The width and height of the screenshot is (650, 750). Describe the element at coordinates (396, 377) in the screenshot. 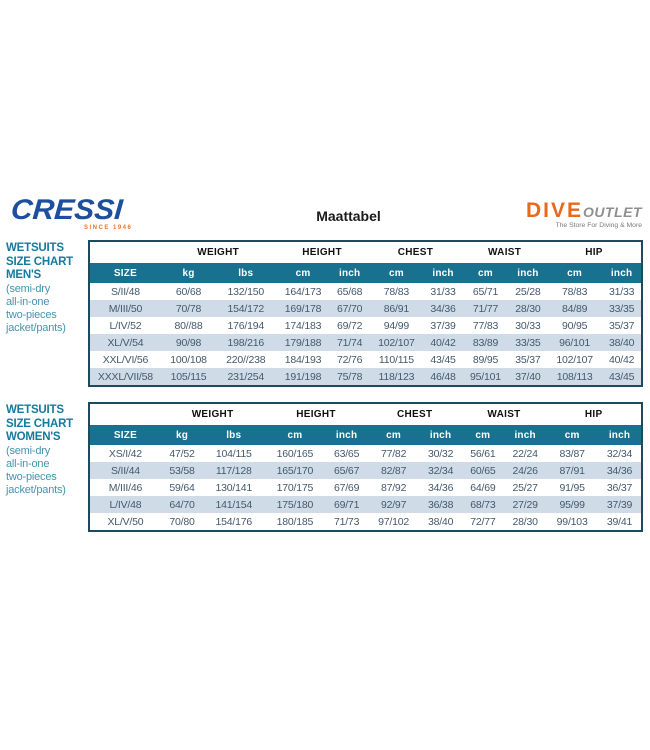

I see `measurement-cell: 118/123` at that location.